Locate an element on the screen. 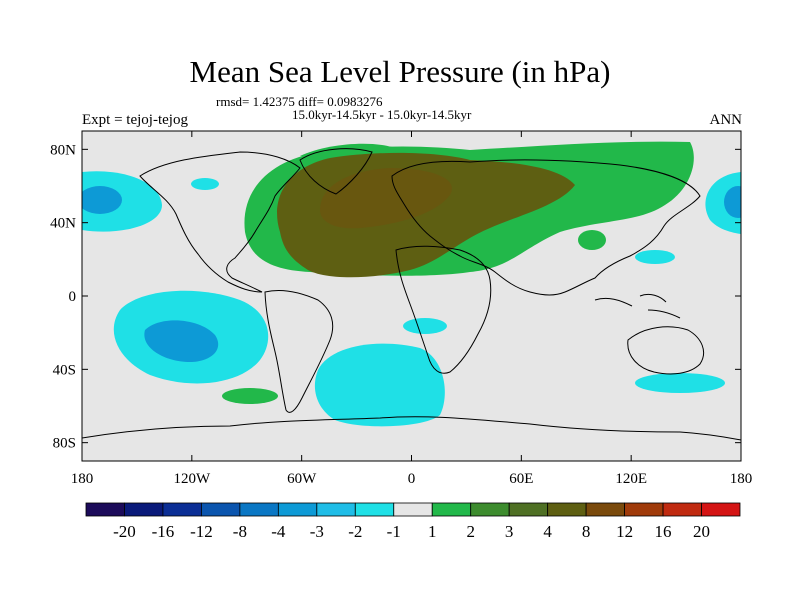 The width and height of the screenshot is (800, 600). colorbar-label: 20 is located at coordinates (701, 531).